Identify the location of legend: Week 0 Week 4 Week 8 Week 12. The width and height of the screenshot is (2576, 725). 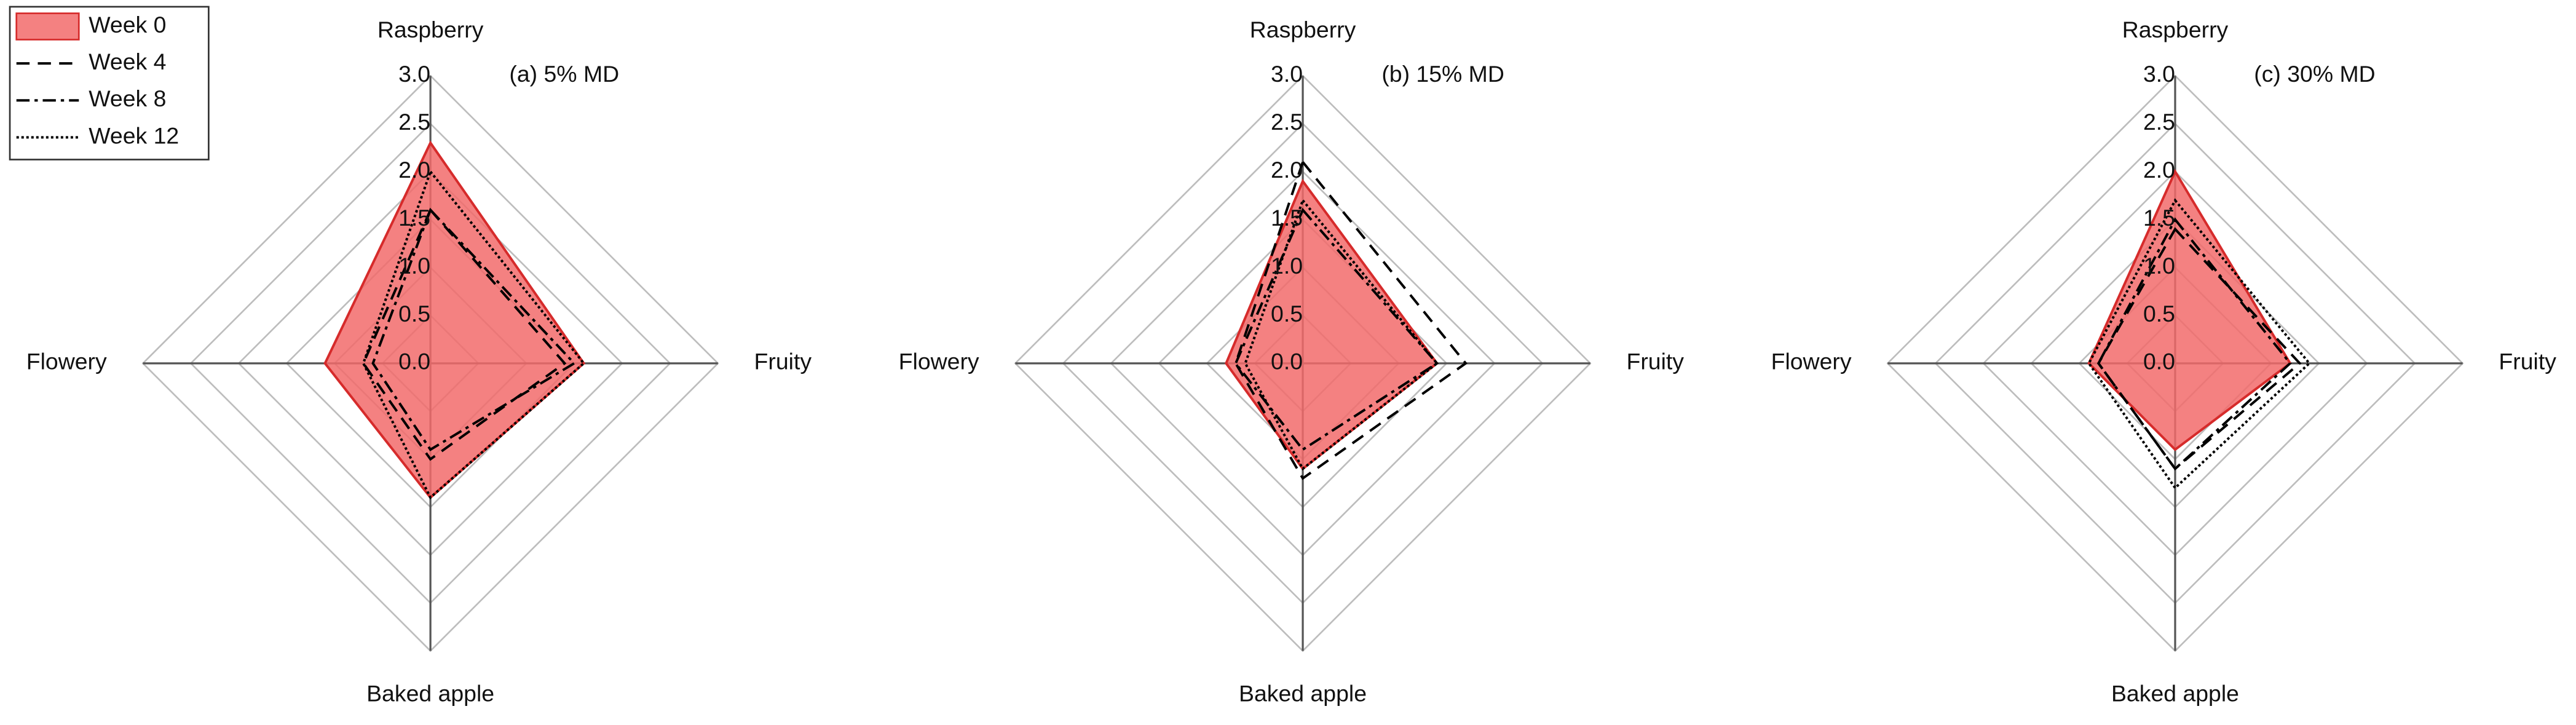
(109, 83).